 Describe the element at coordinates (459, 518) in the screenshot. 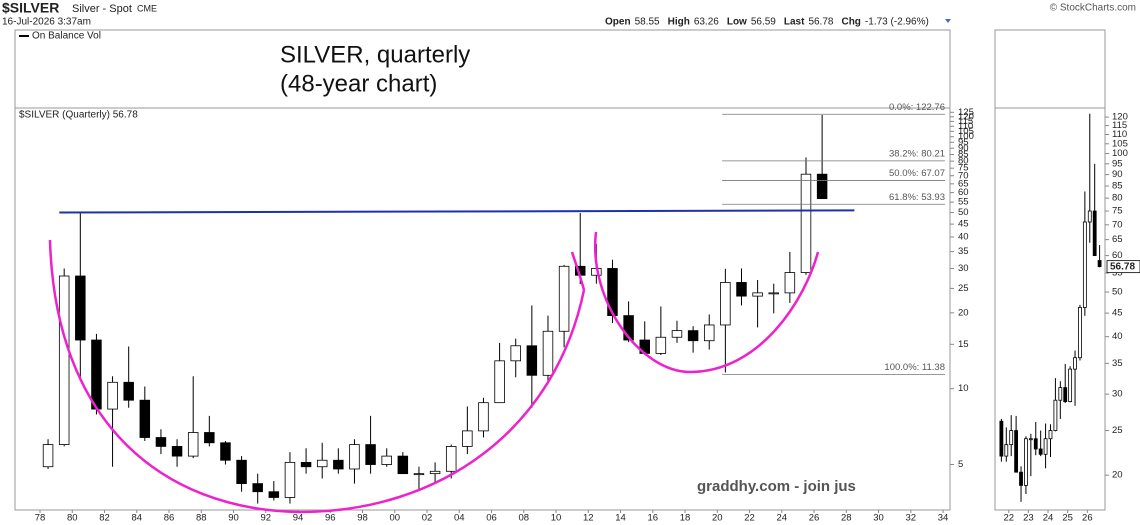

I see `x-tick-label: 04` at that location.